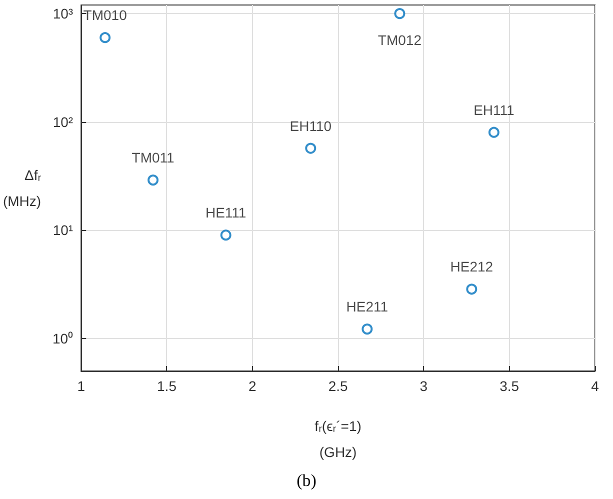 Image resolution: width=613 pixels, height=499 pixels. What do you see at coordinates (311, 126) in the screenshot?
I see `annotation: EH110` at bounding box center [311, 126].